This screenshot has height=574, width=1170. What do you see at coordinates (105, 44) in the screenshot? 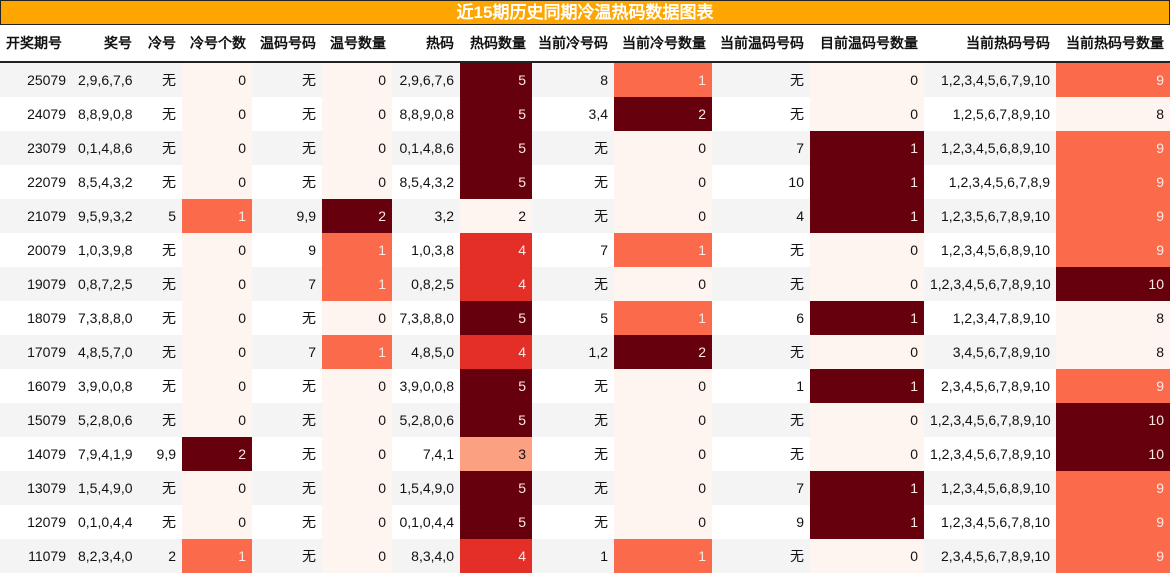
I see `column-header: 奖号` at bounding box center [105, 44].